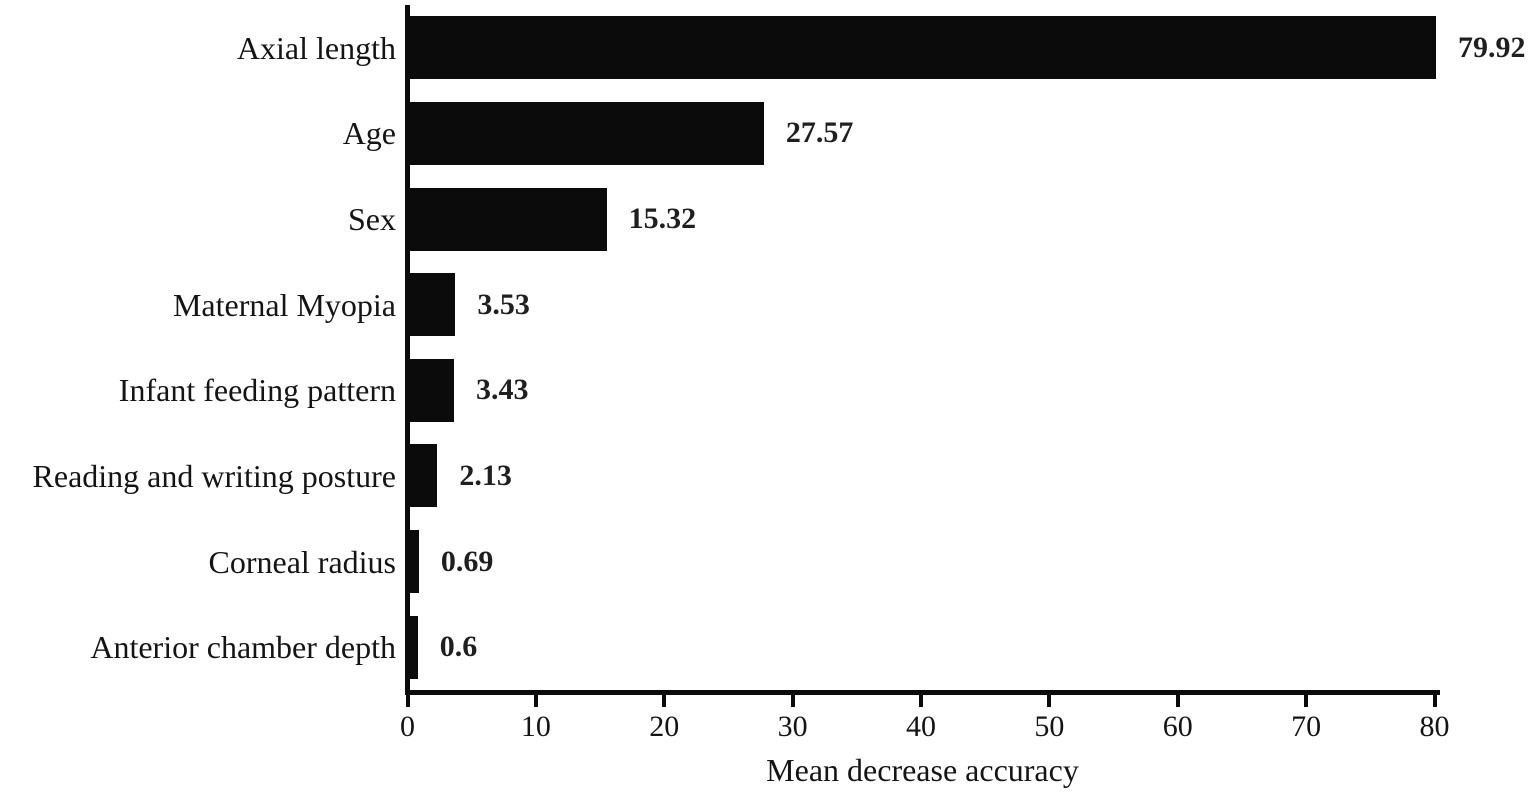 Image resolution: width=1535 pixels, height=803 pixels. Describe the element at coordinates (819, 133) in the screenshot. I see `value-label: 27.57` at that location.